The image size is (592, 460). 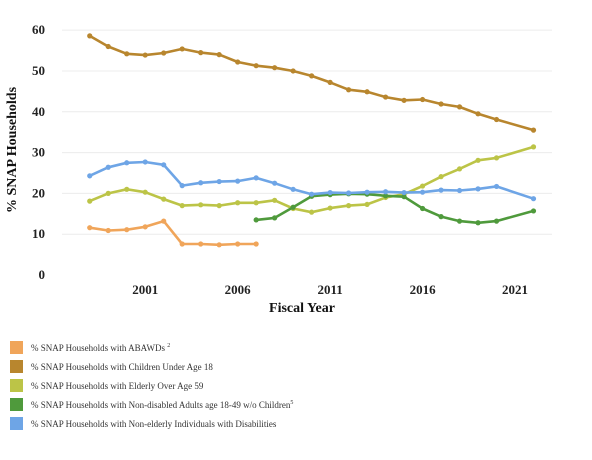 I want to click on y-tick-label: 40, so click(x=38, y=111).